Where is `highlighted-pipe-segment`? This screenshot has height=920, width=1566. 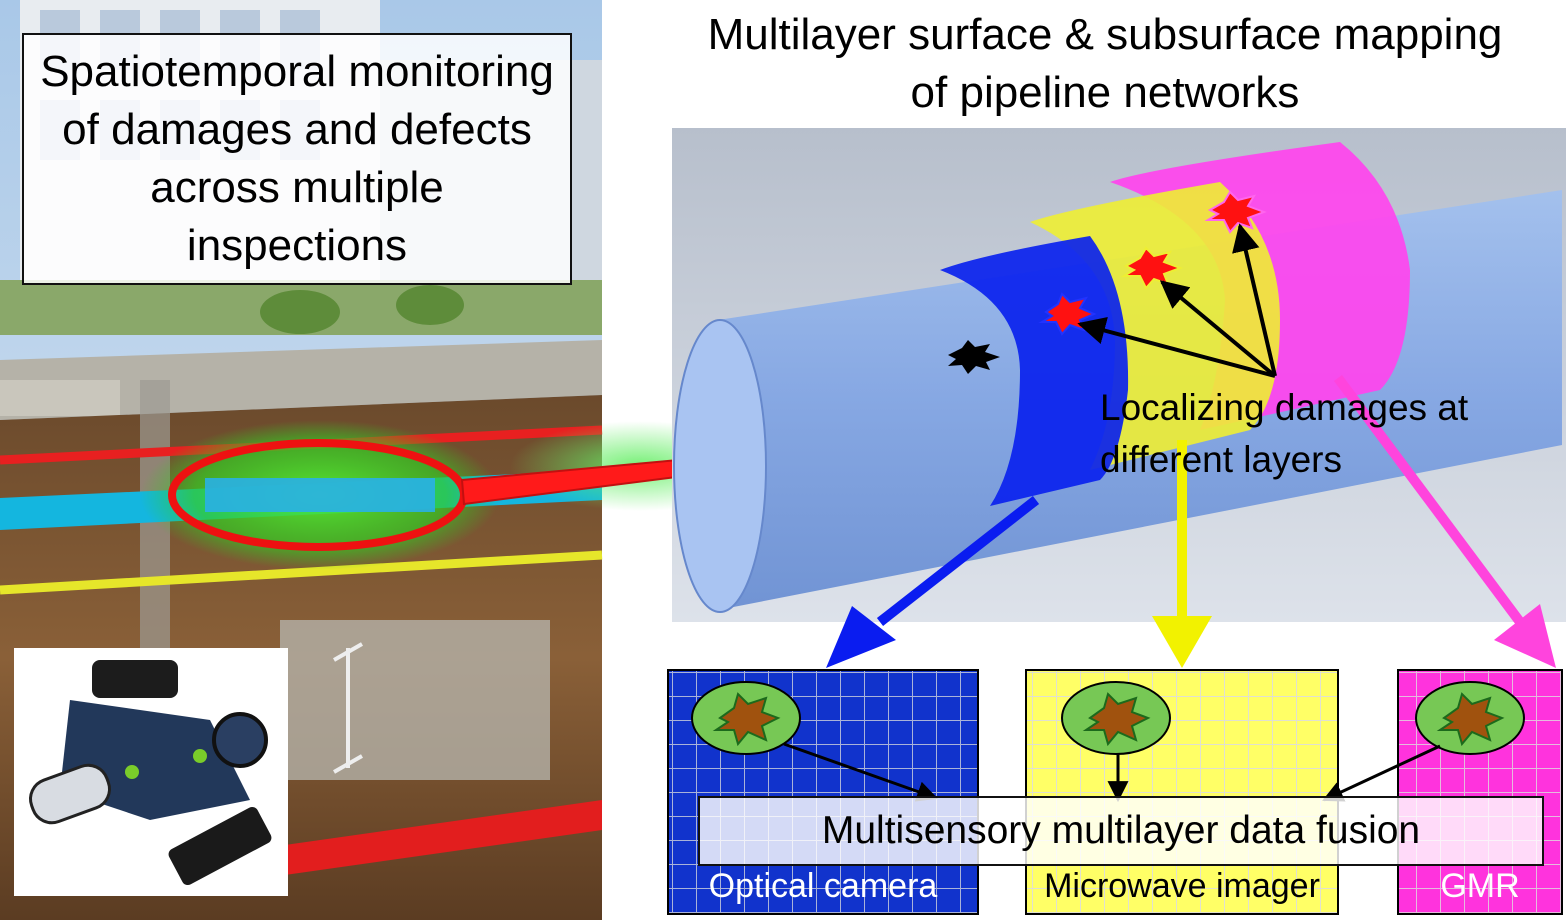
highlighted-pipe-segment is located at coordinates (320, 495).